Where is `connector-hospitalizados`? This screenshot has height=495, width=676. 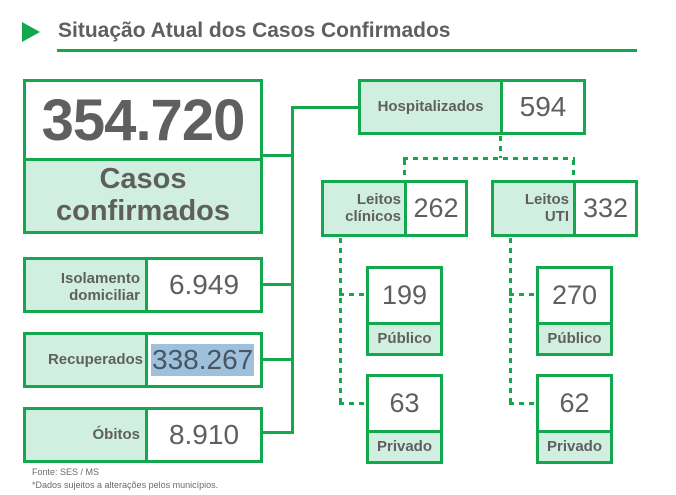
connector-hospitalizados is located at coordinates (325, 107).